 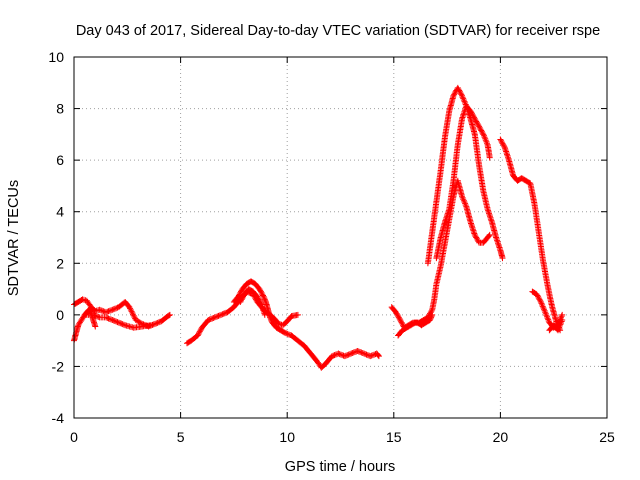 What do you see at coordinates (60, 160) in the screenshot?
I see `y-tick-label: 6` at bounding box center [60, 160].